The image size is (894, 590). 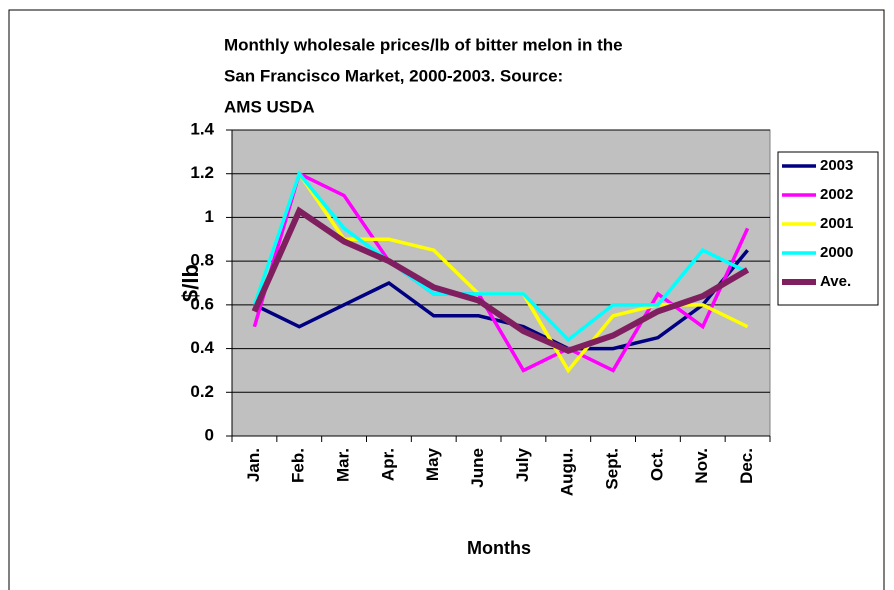 What do you see at coordinates (209, 216) in the screenshot?
I see `y-tick-label: 1` at bounding box center [209, 216].